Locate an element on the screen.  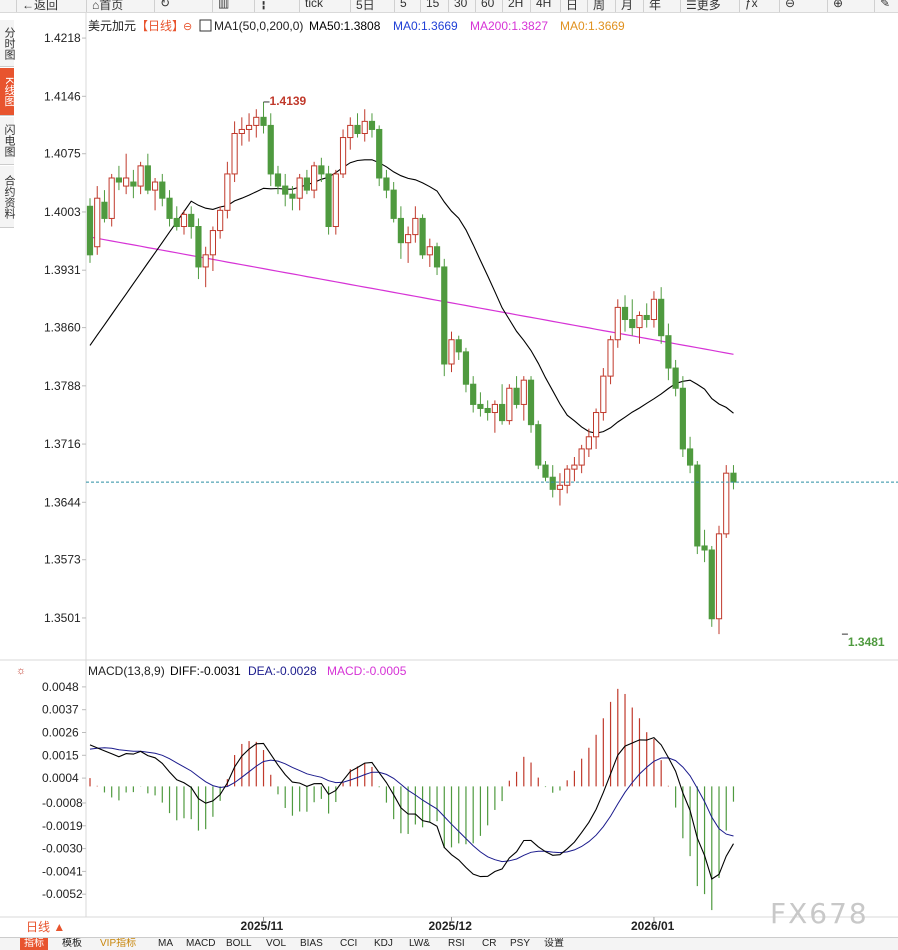
legend-symbol: 美元加元 is located at coordinates (112, 26).